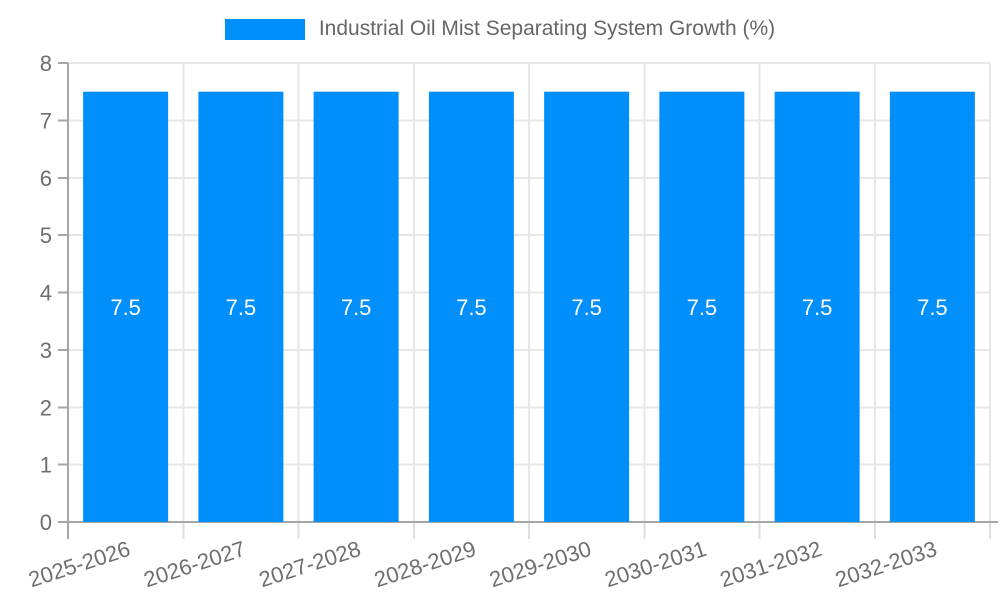 The width and height of the screenshot is (1000, 600). What do you see at coordinates (79, 564) in the screenshot?
I see `x-tick-label: 2025-2026` at bounding box center [79, 564].